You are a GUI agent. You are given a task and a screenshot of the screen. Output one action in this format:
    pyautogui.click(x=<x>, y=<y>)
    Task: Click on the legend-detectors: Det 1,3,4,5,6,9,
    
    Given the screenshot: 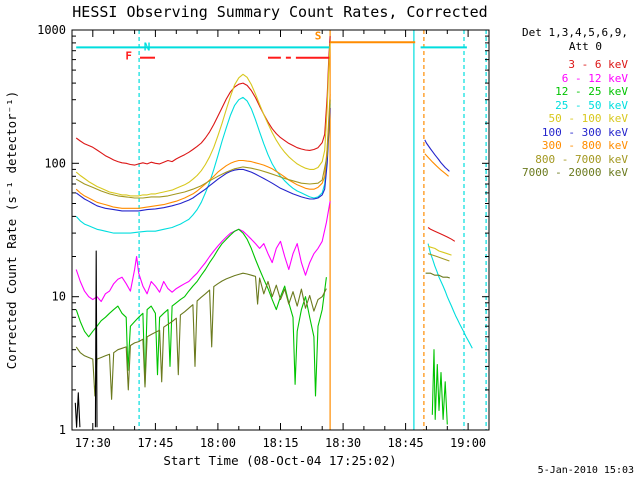 What is the action you would take?
    pyautogui.click(x=575, y=32)
    